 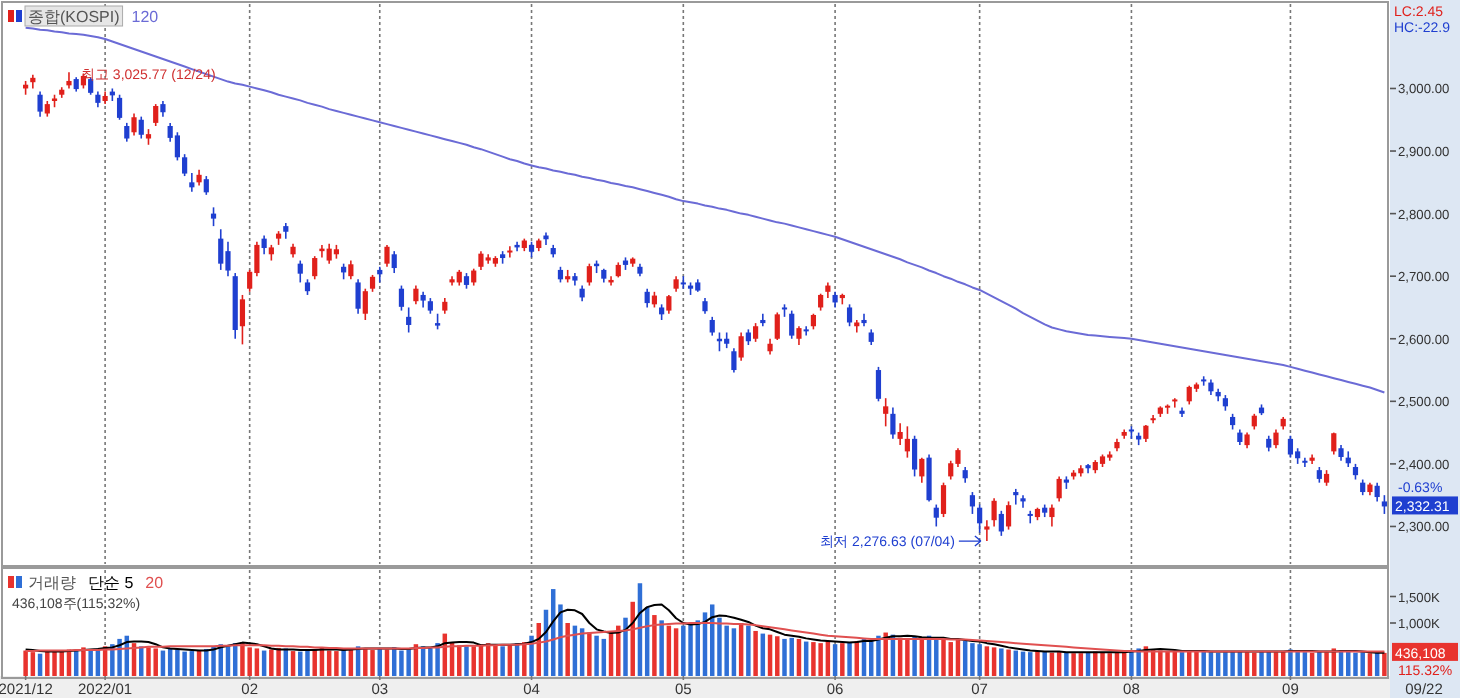 What do you see at coordinates (52, 583) in the screenshot?
I see `legend-label: 거래량` at bounding box center [52, 583].